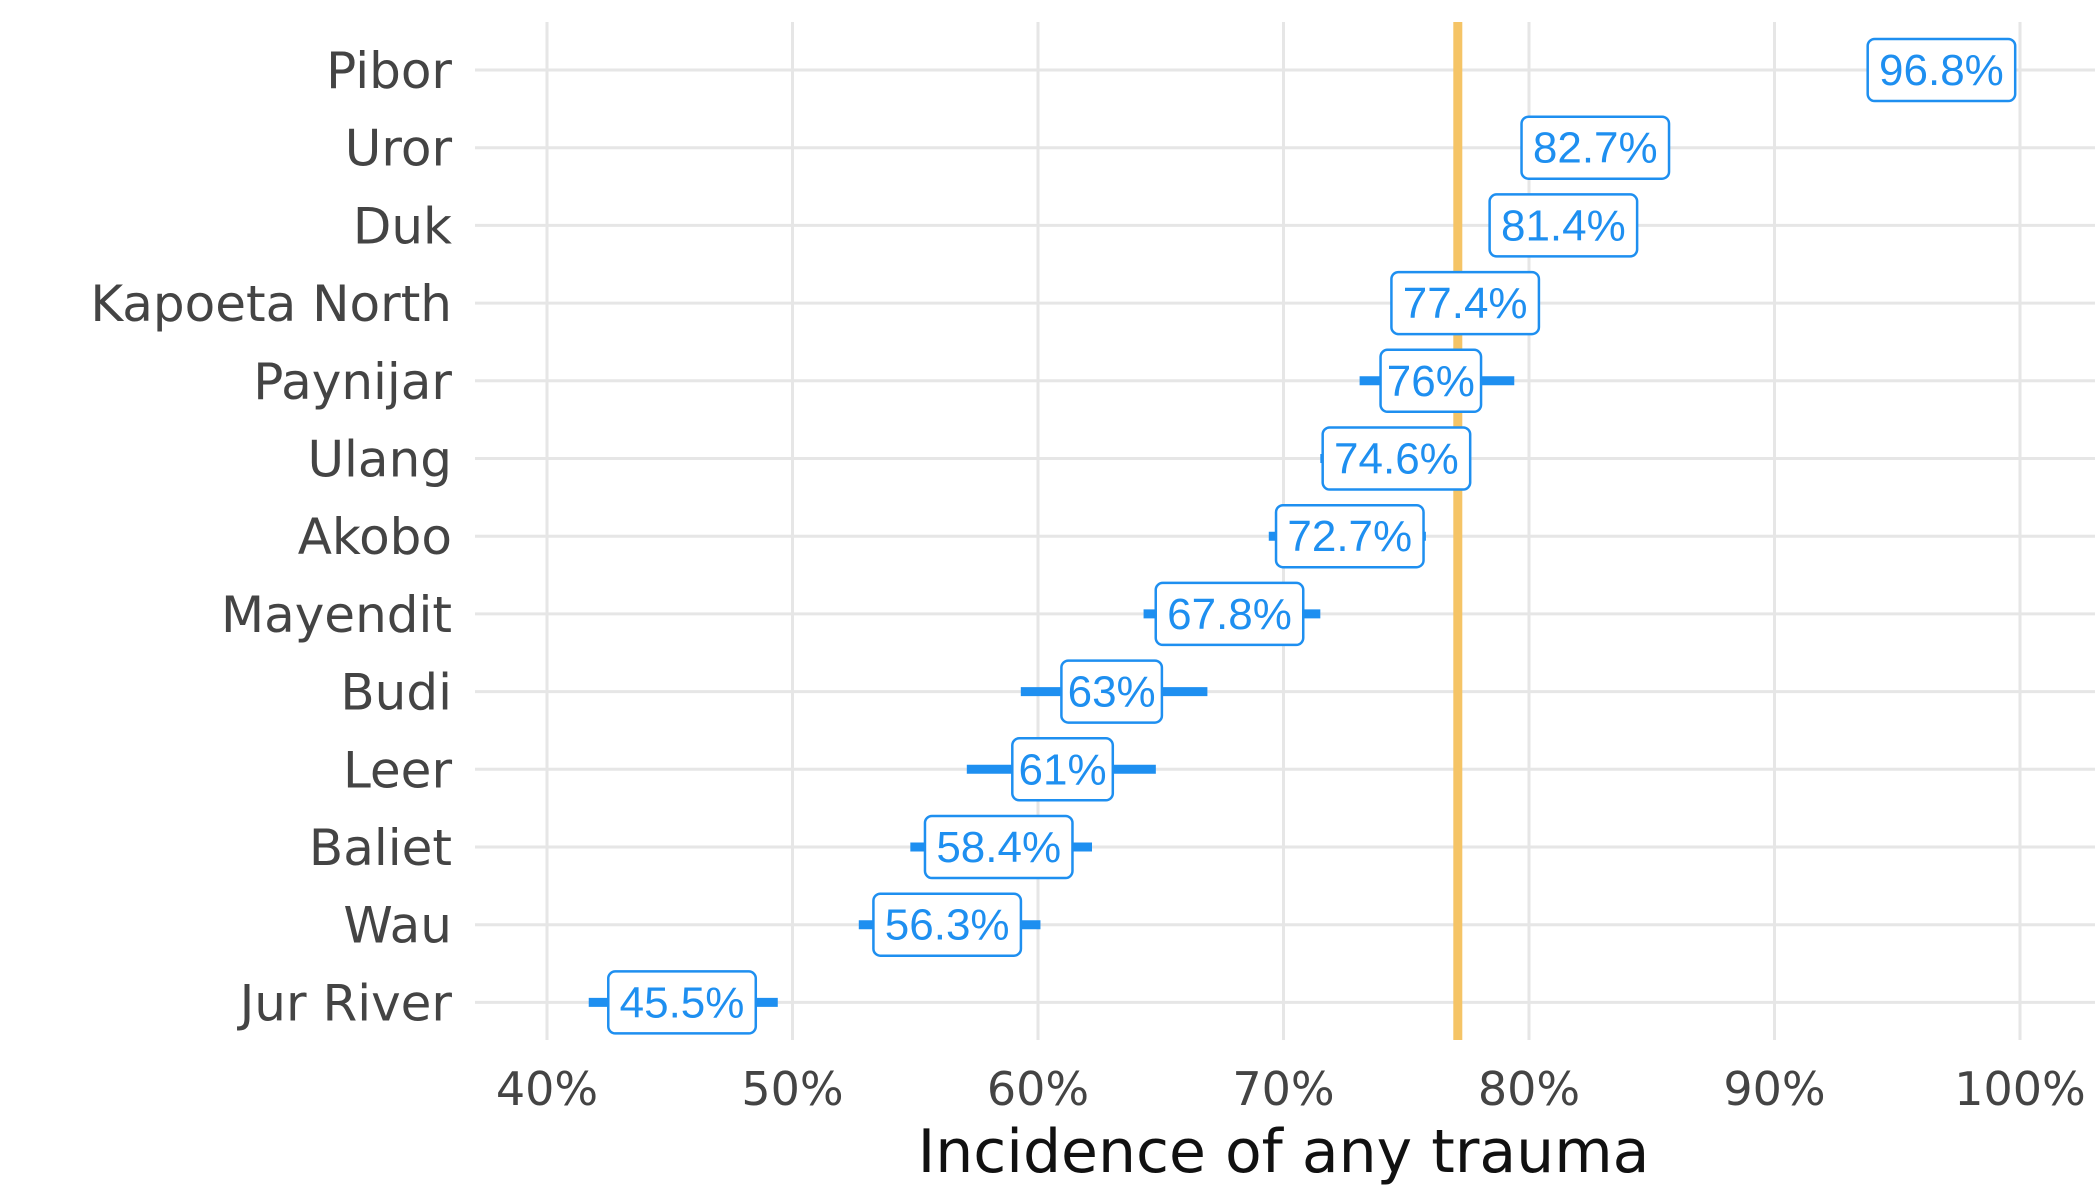 The width and height of the screenshot is (2100, 1200). What do you see at coordinates (352, 382) in the screenshot?
I see `category-label: Paynijar` at bounding box center [352, 382].